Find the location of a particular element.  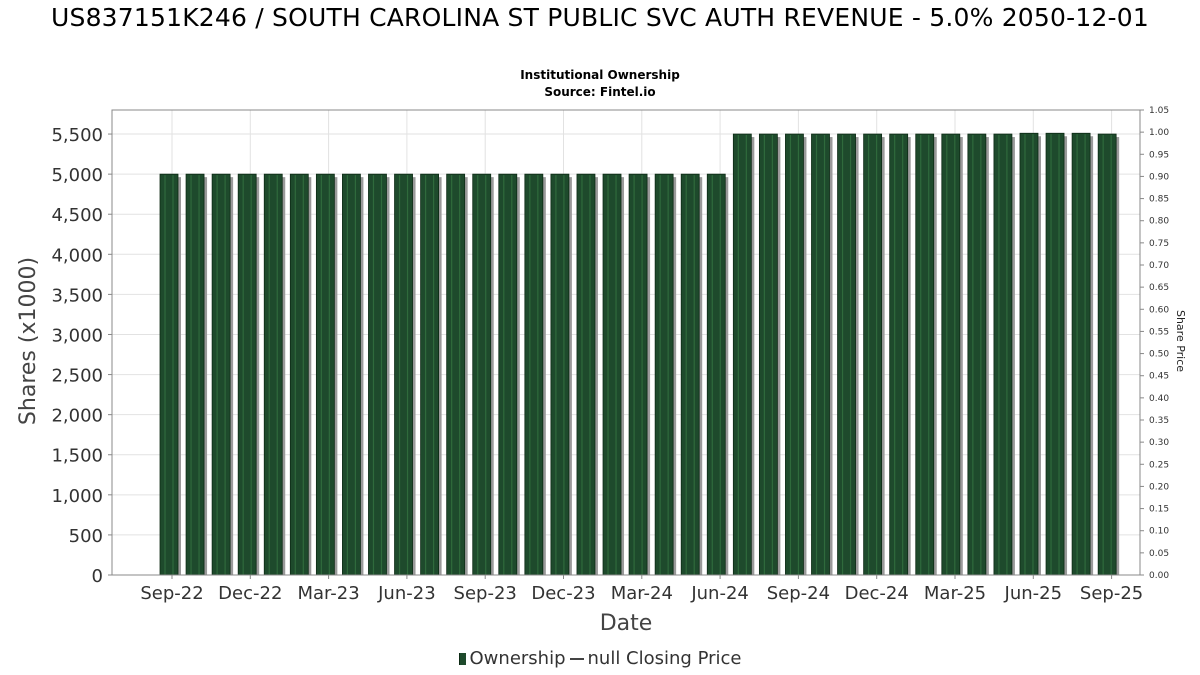

y2-tick-label: 0.65 is located at coordinates (1159, 288).